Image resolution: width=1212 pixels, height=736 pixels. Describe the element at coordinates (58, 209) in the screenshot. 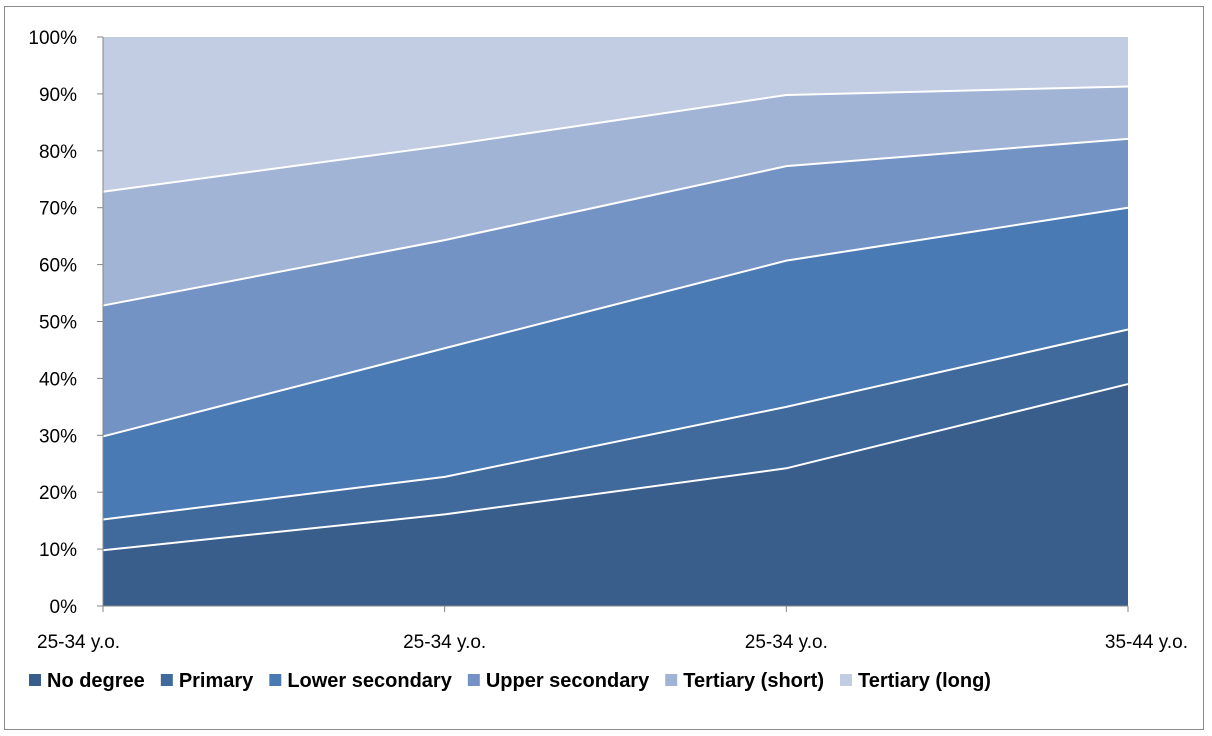

I see `y-tick-label: 70%` at that location.